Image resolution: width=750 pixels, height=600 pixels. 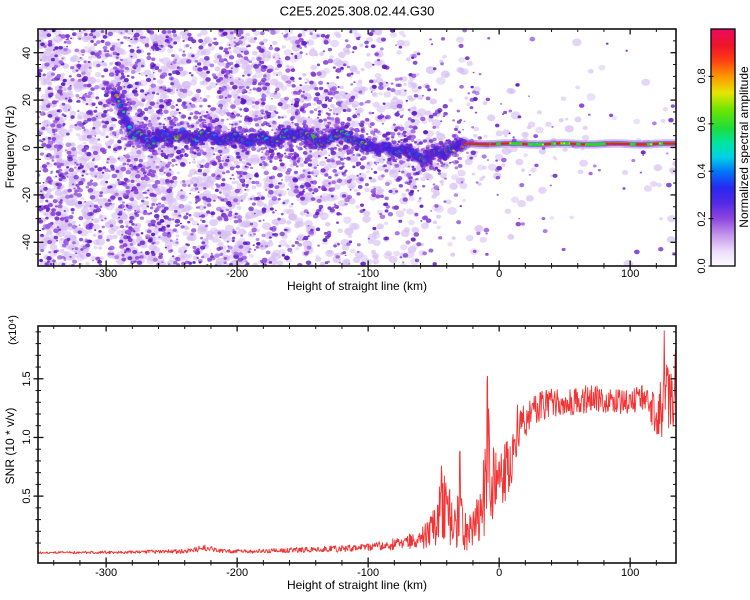 What do you see at coordinates (13, 330) in the screenshot?
I see `y-axis-scale-label: (x10⁴)` at bounding box center [13, 330].